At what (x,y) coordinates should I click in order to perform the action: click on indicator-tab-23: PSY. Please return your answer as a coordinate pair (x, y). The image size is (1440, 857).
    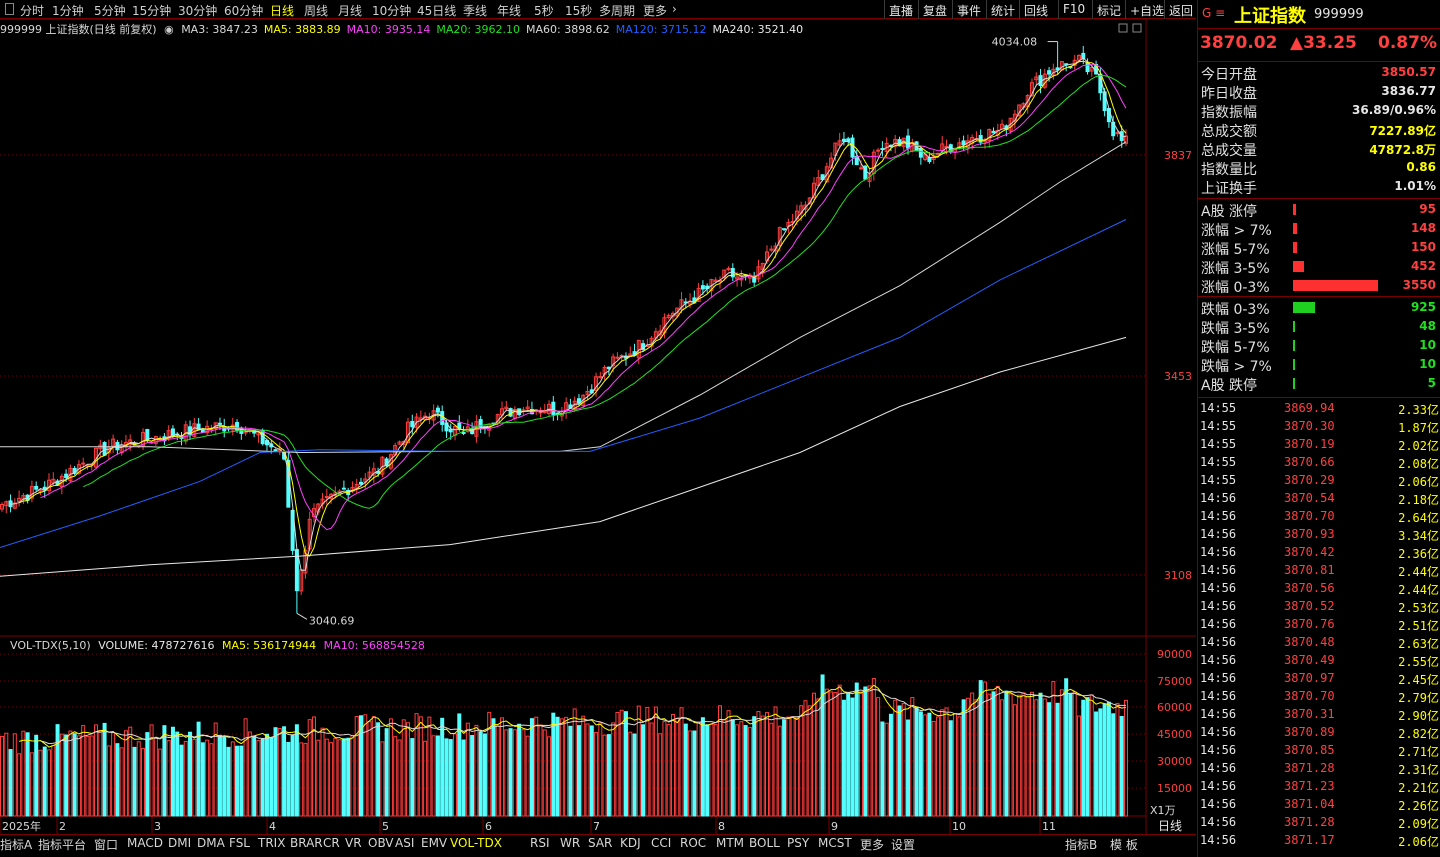
    Looking at the image, I should click on (798, 843).